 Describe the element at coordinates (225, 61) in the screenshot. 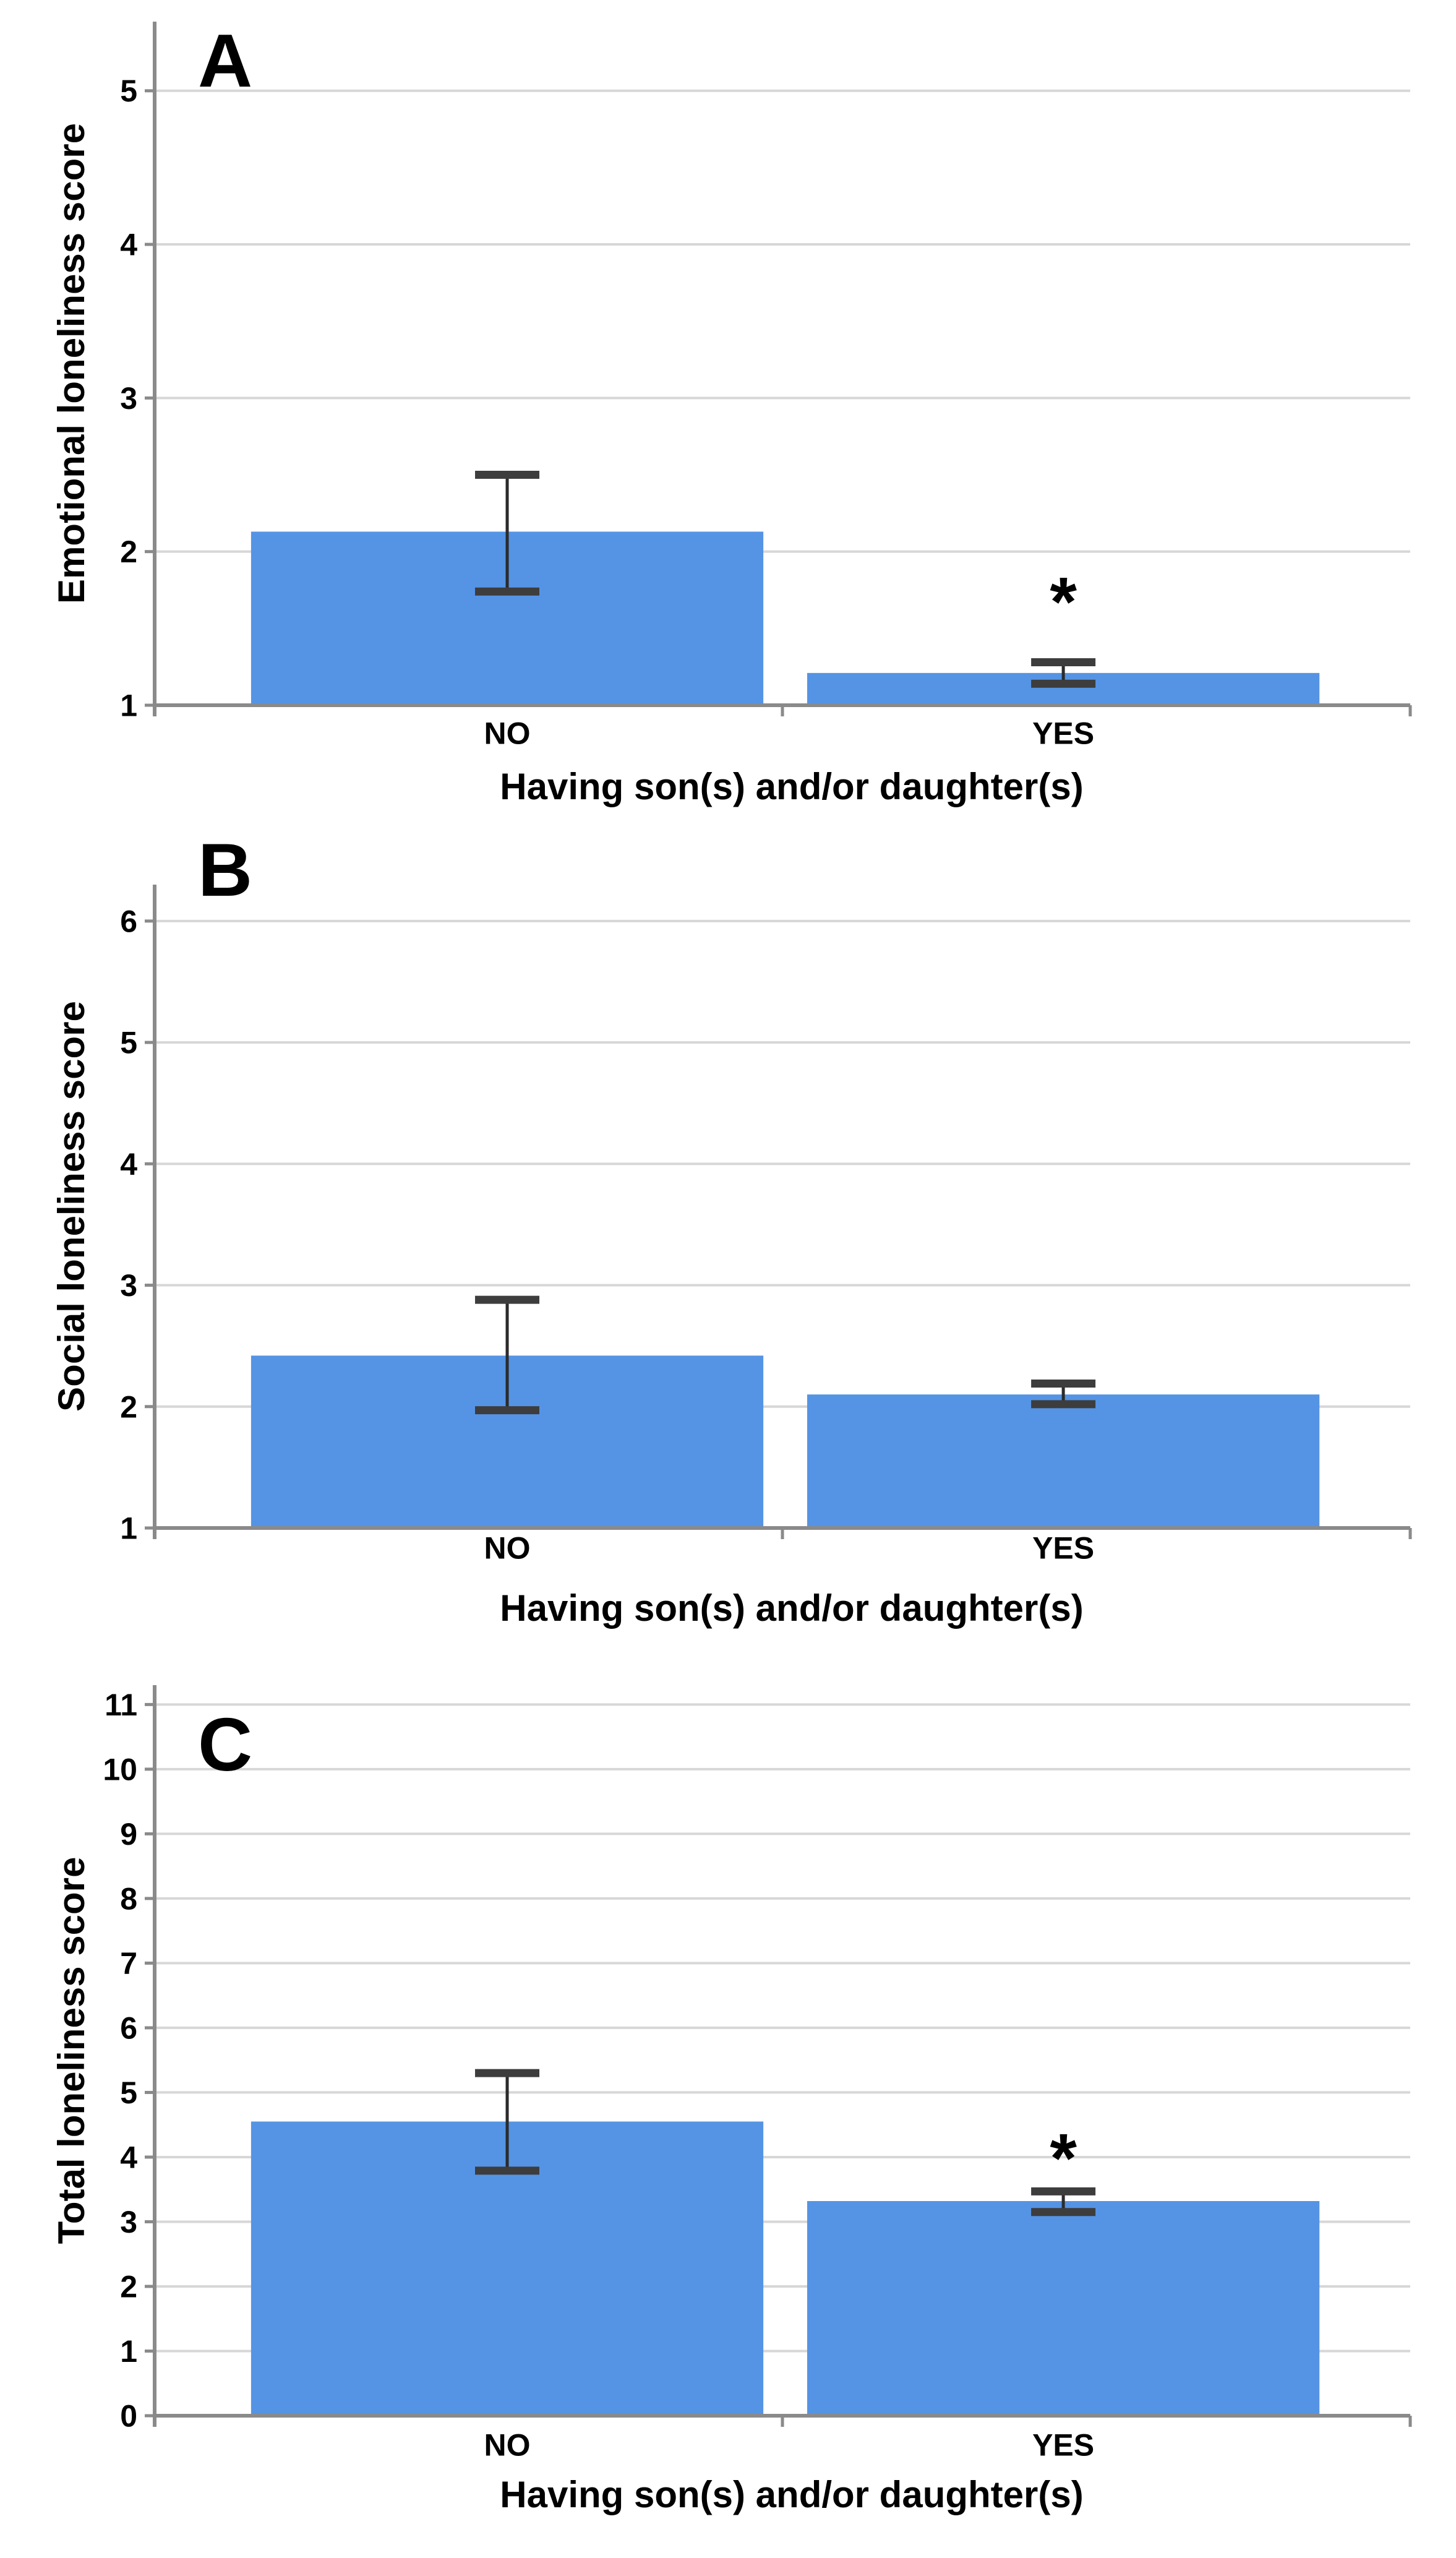

I see `panel-letter: A` at that location.